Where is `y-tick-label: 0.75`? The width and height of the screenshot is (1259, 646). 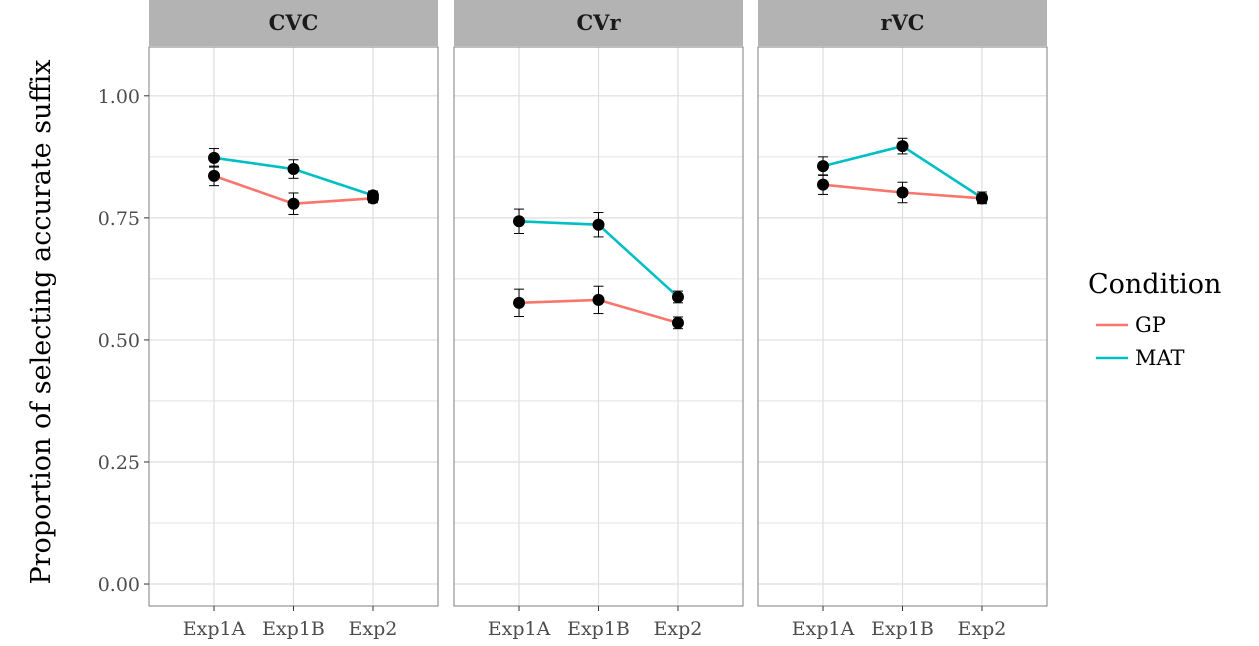 y-tick-label: 0.75 is located at coordinates (119, 219).